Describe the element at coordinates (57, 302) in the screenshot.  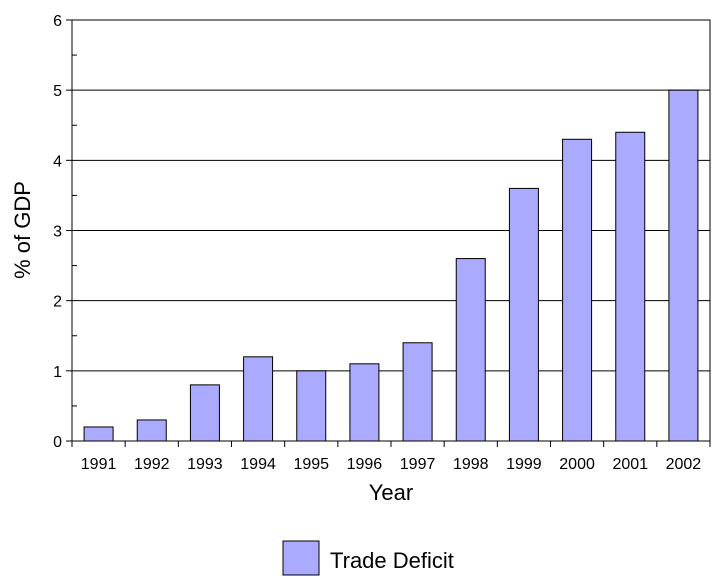
I see `y-tick-label: 2` at that location.